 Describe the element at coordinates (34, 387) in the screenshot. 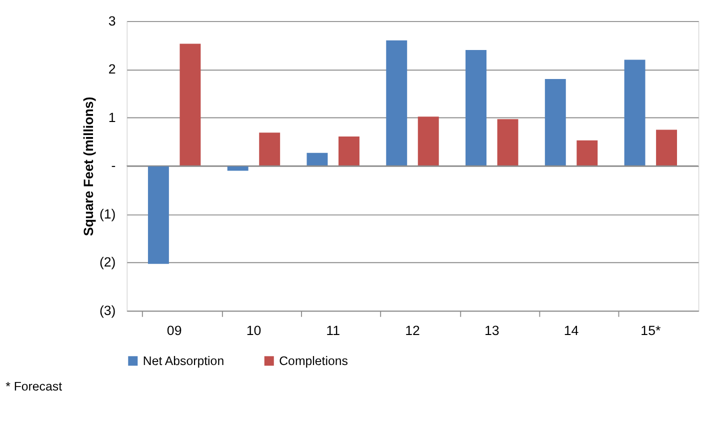

I see `text: * Forecast` at that location.